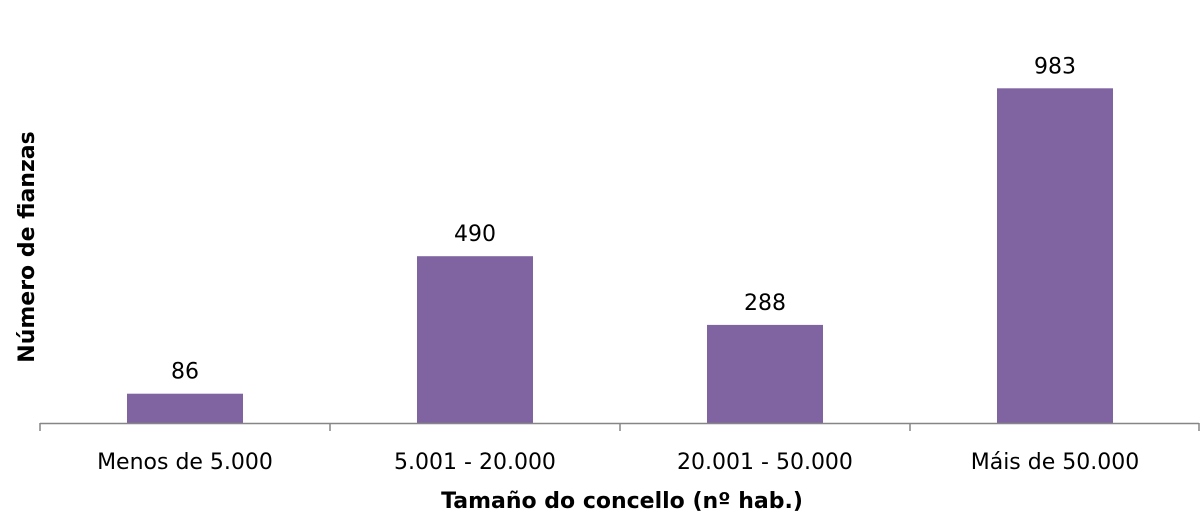 The width and height of the screenshot is (1200, 529). I want to click on x-axis-title: Tamaño do concello (nº hab.), so click(622, 501).